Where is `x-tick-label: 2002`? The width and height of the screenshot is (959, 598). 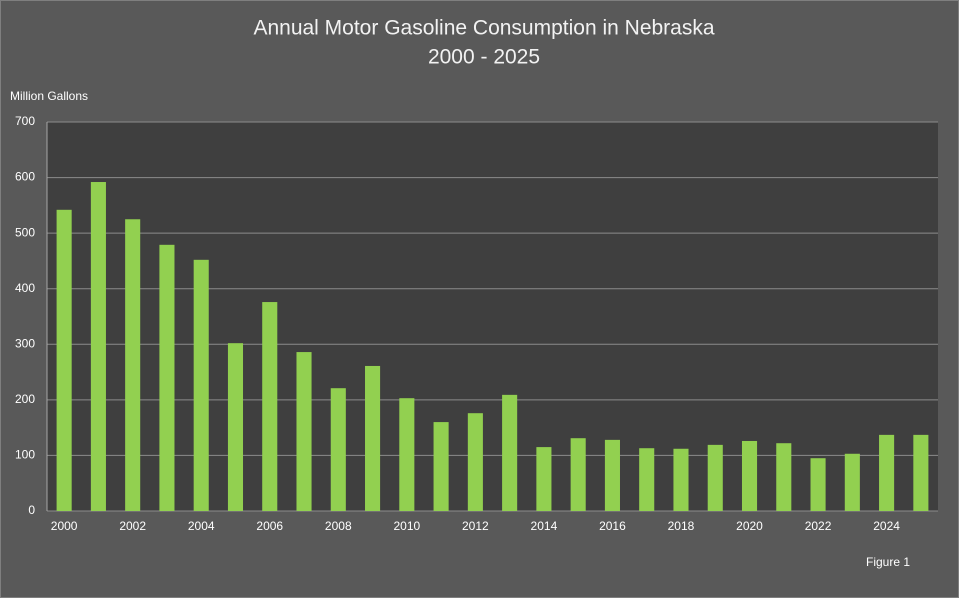
x-tick-label: 2002 is located at coordinates (132, 526).